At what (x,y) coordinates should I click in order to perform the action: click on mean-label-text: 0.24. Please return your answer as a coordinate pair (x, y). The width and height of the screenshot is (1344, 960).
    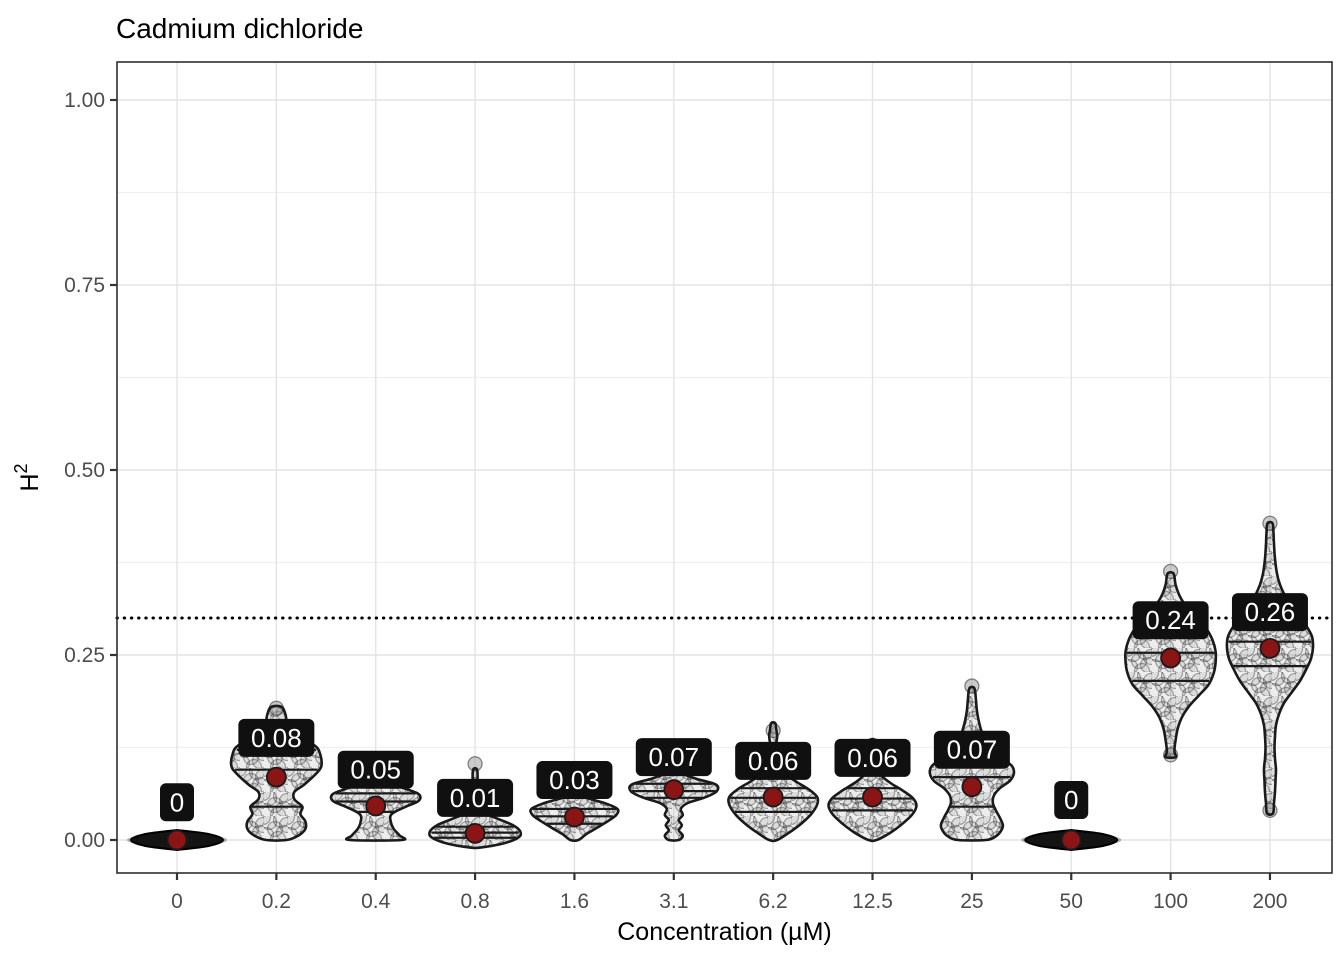
    Looking at the image, I should click on (1170, 620).